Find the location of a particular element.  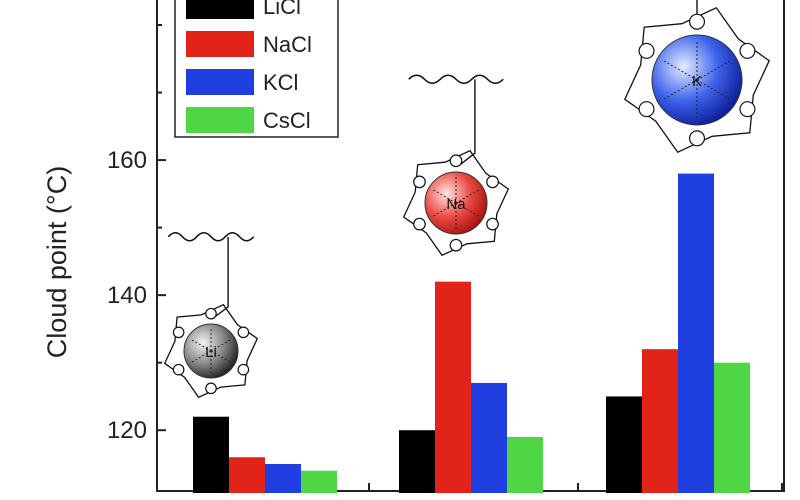

legend-label-cscl: CsCl is located at coordinates (287, 120).